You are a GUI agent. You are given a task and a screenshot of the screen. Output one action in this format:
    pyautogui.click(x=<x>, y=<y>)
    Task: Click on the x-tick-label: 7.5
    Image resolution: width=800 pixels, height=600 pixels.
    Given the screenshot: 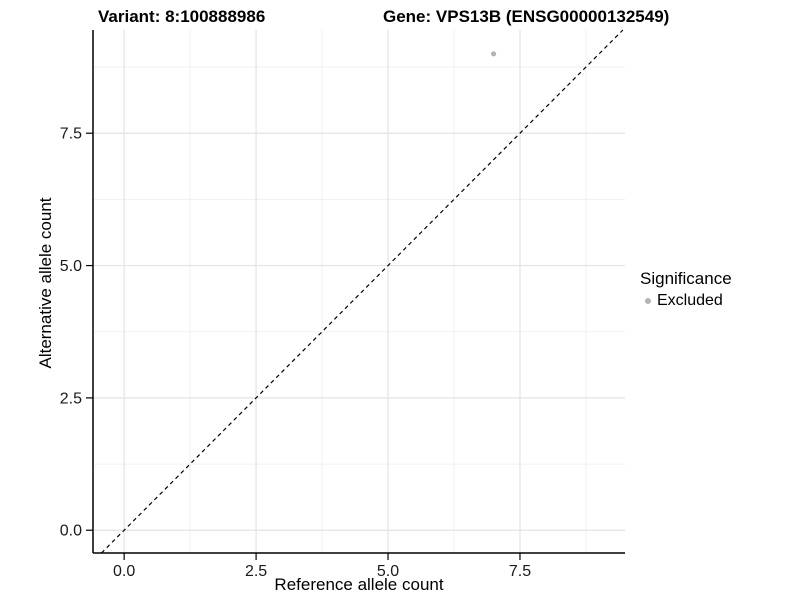 What is the action you would take?
    pyautogui.click(x=520, y=571)
    